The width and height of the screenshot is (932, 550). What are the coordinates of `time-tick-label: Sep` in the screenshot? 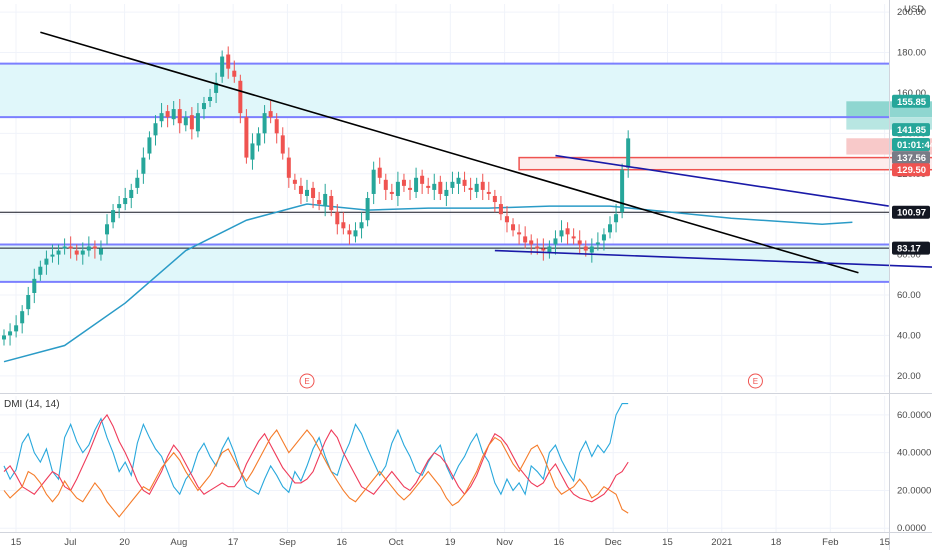 It's located at (287, 542).